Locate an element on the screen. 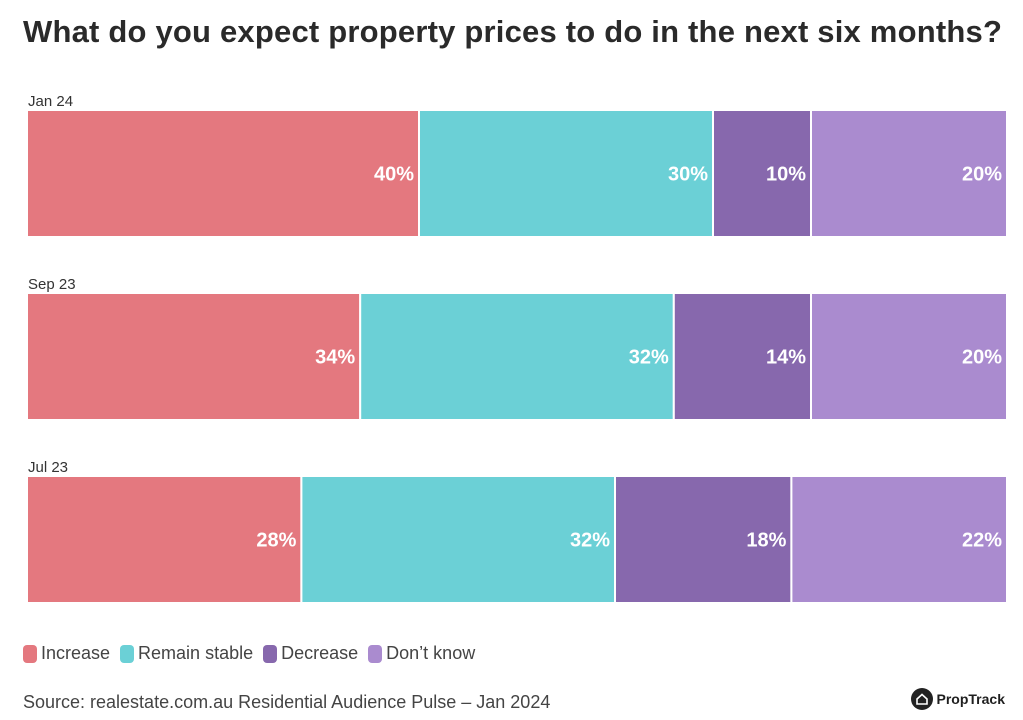 The height and width of the screenshot is (720, 1023). legend-item: Increase is located at coordinates (66, 653).